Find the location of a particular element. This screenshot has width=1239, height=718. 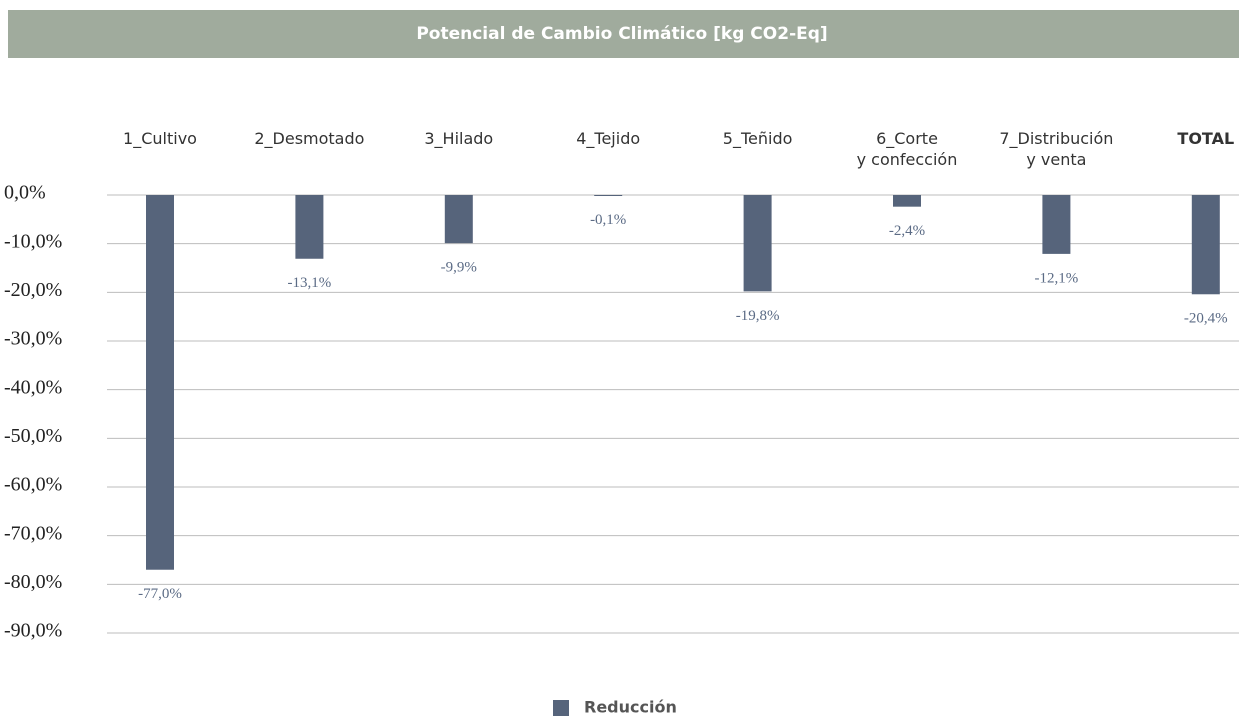

value-label: -19,8% is located at coordinates (758, 316).